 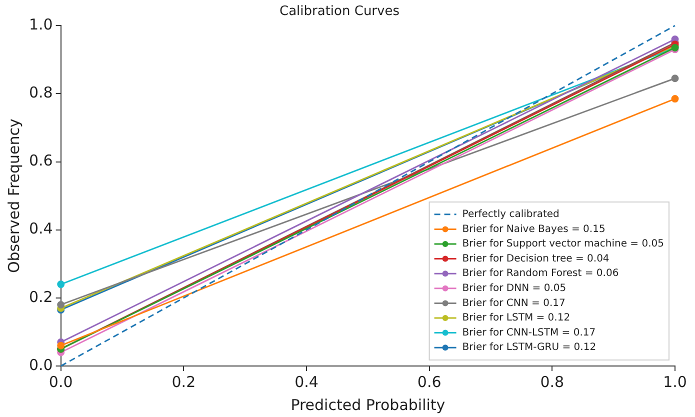 I want to click on y-tick-label: 0.8, so click(x=40, y=93).